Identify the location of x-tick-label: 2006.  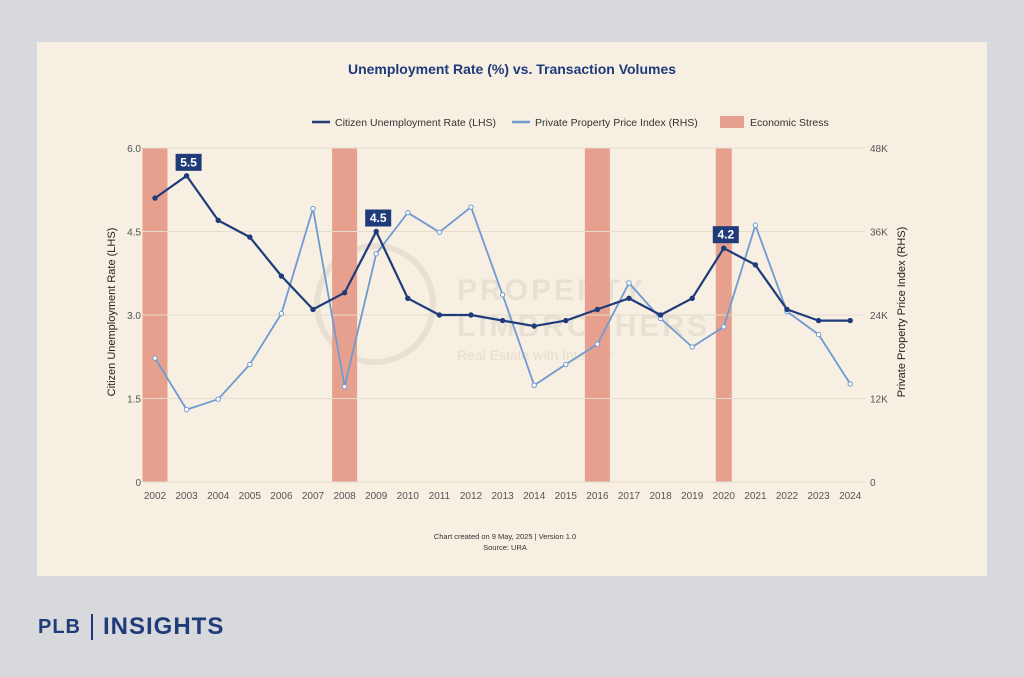
(281, 496).